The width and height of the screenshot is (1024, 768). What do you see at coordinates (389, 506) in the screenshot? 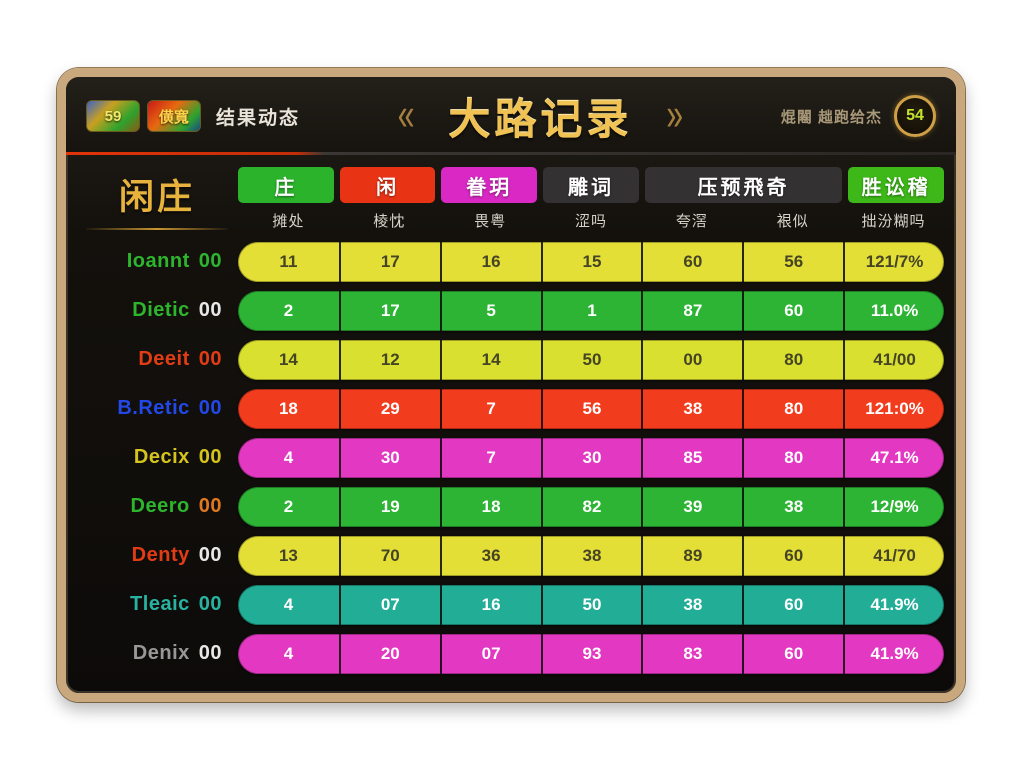
I see `result-cell: 19` at bounding box center [389, 506].